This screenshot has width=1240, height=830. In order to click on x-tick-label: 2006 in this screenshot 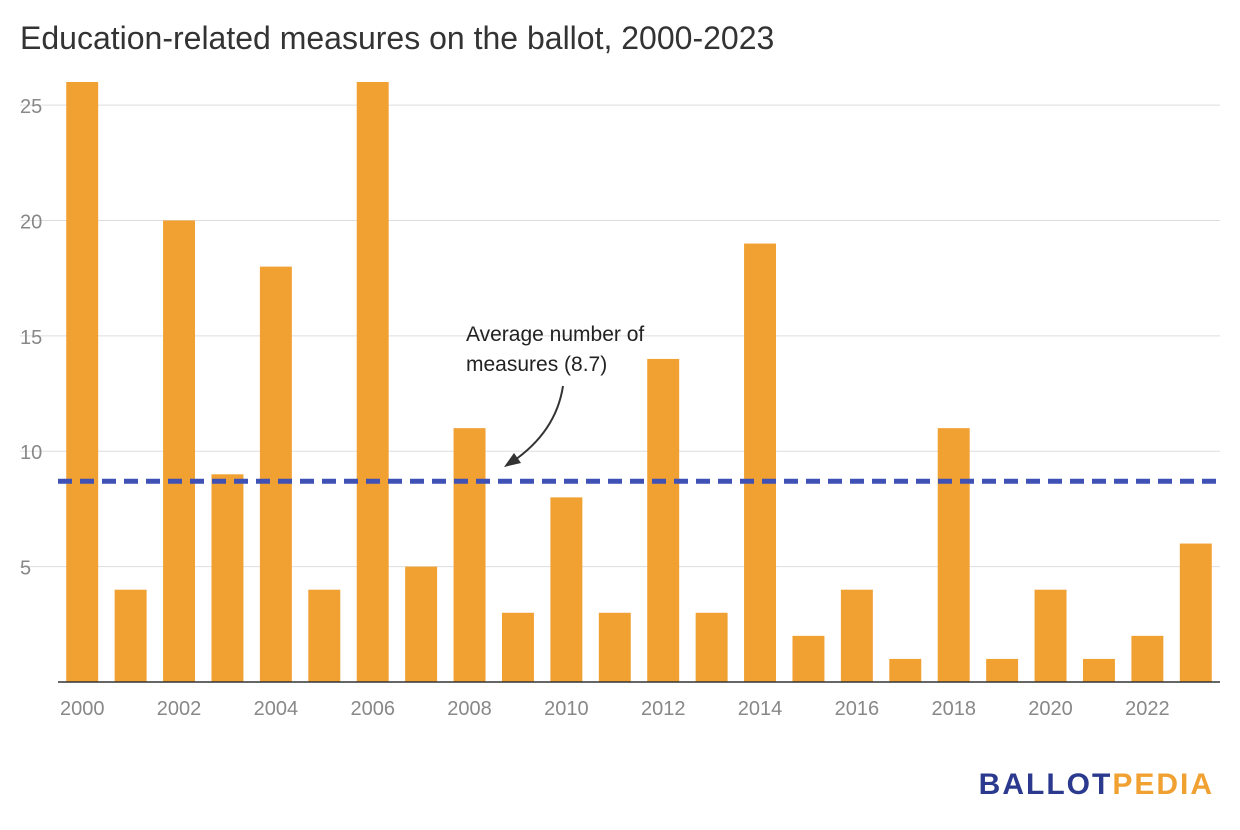, I will do `click(372, 709)`.